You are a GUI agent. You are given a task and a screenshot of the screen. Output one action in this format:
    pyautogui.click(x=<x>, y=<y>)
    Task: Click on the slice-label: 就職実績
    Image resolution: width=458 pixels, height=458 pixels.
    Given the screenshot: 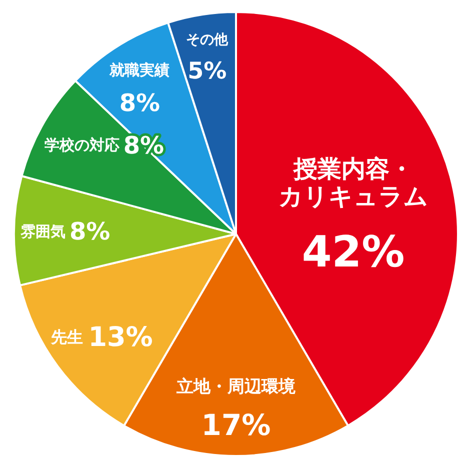 What is the action you would take?
    pyautogui.click(x=139, y=69)
    